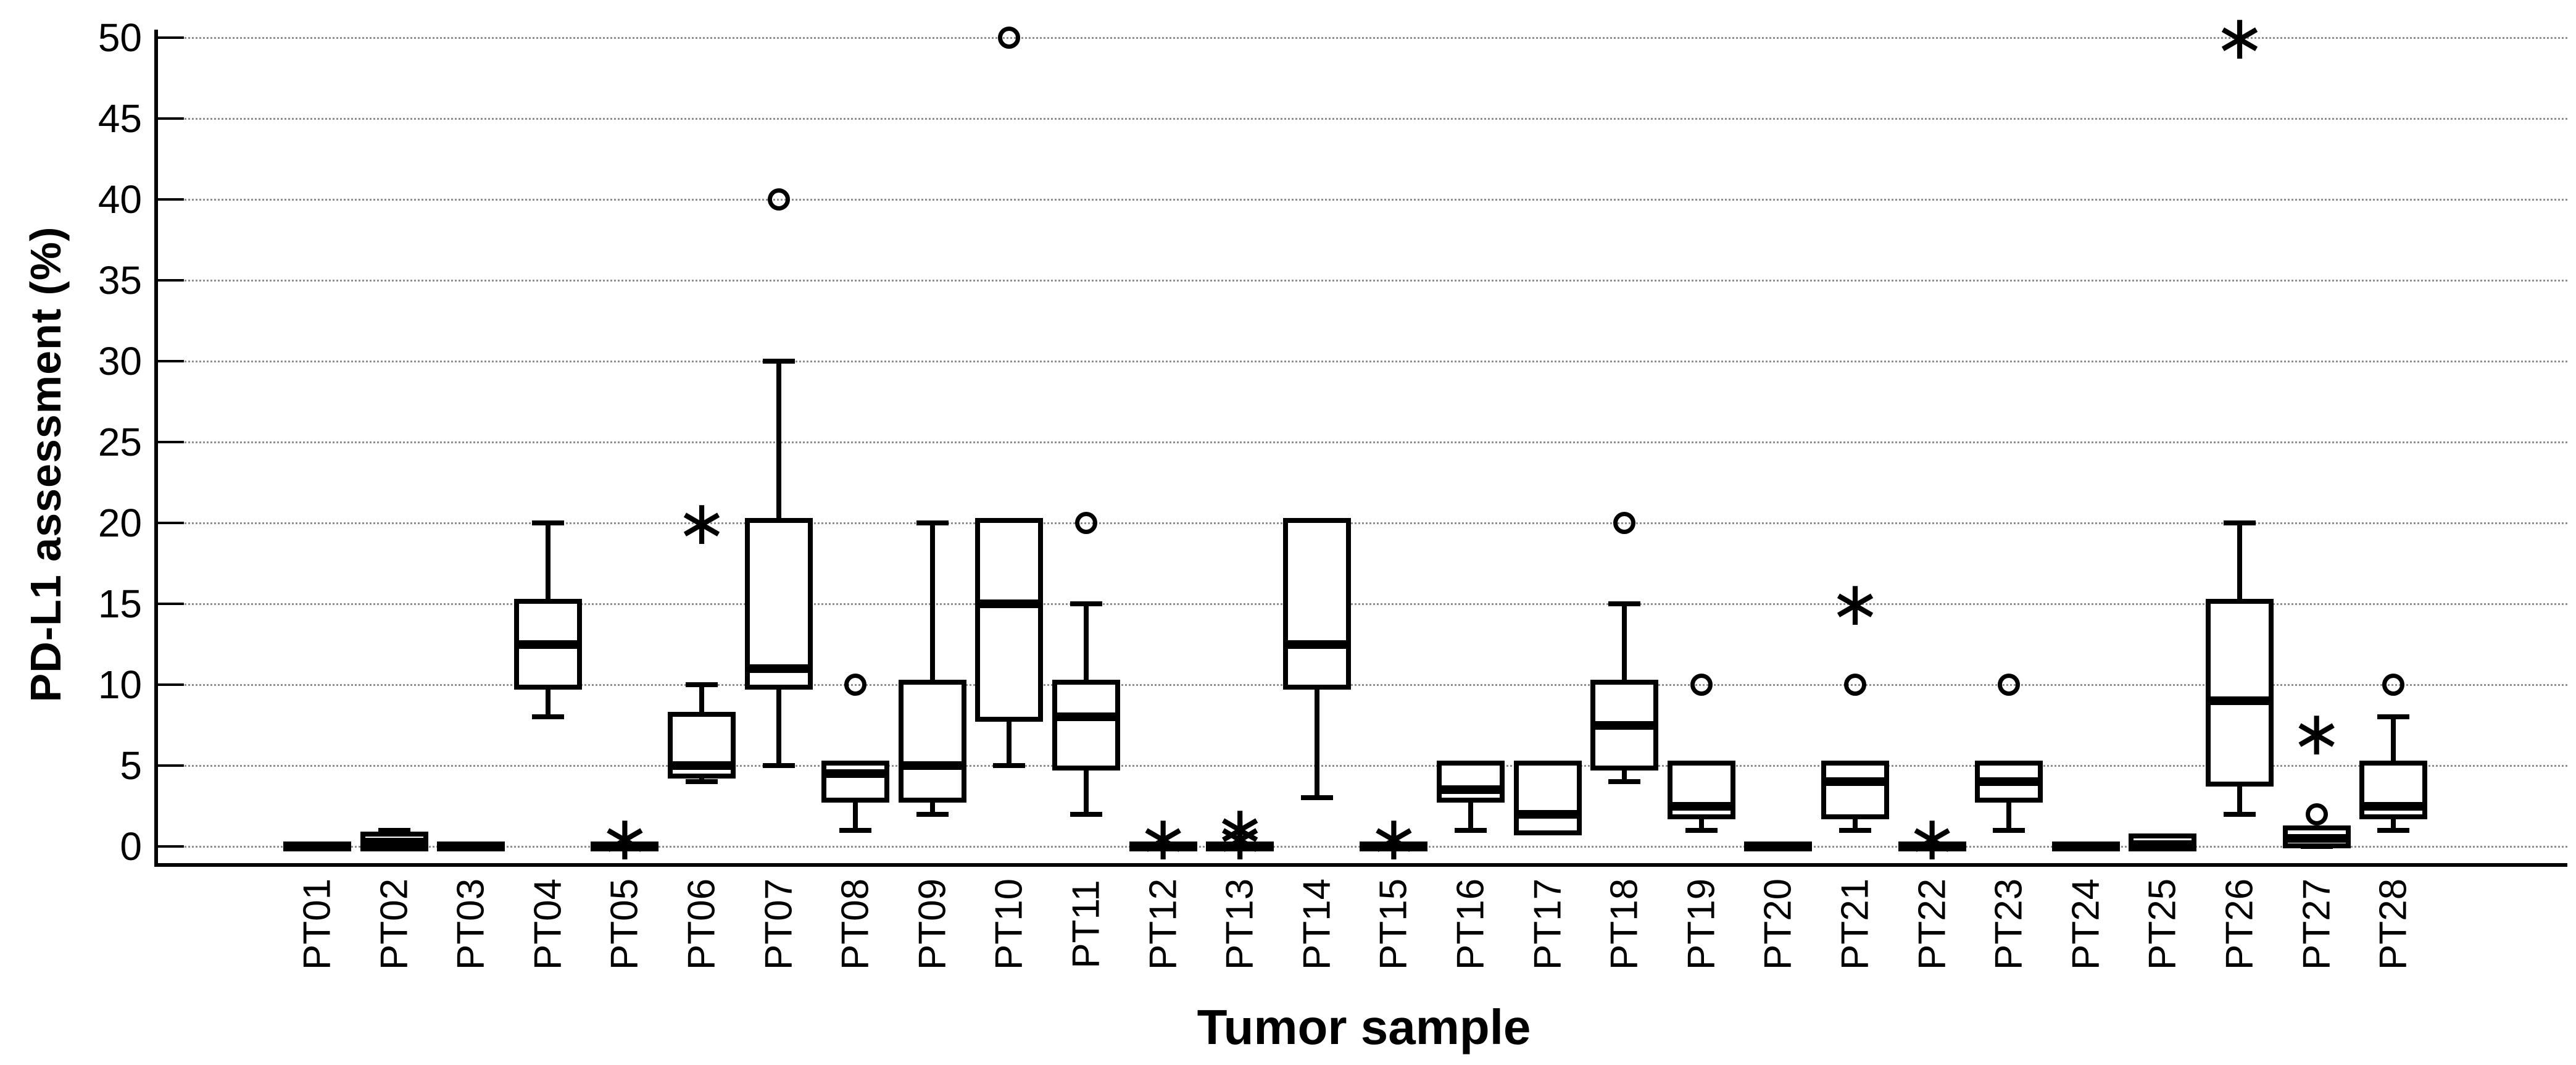  I want to click on x-tick-label: PT21, so click(1856, 924).